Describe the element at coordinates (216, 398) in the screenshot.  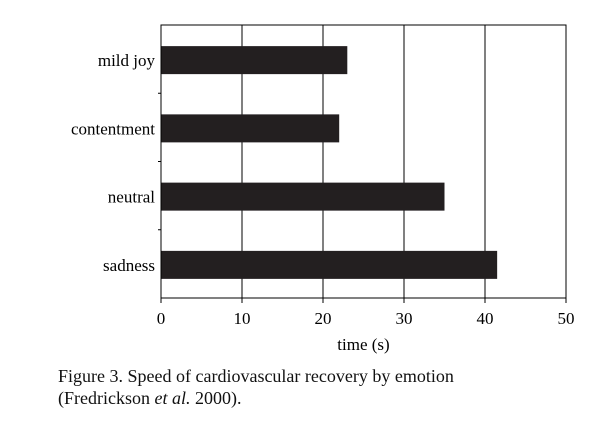
I see `caption-citation-end: 2000).` at that location.